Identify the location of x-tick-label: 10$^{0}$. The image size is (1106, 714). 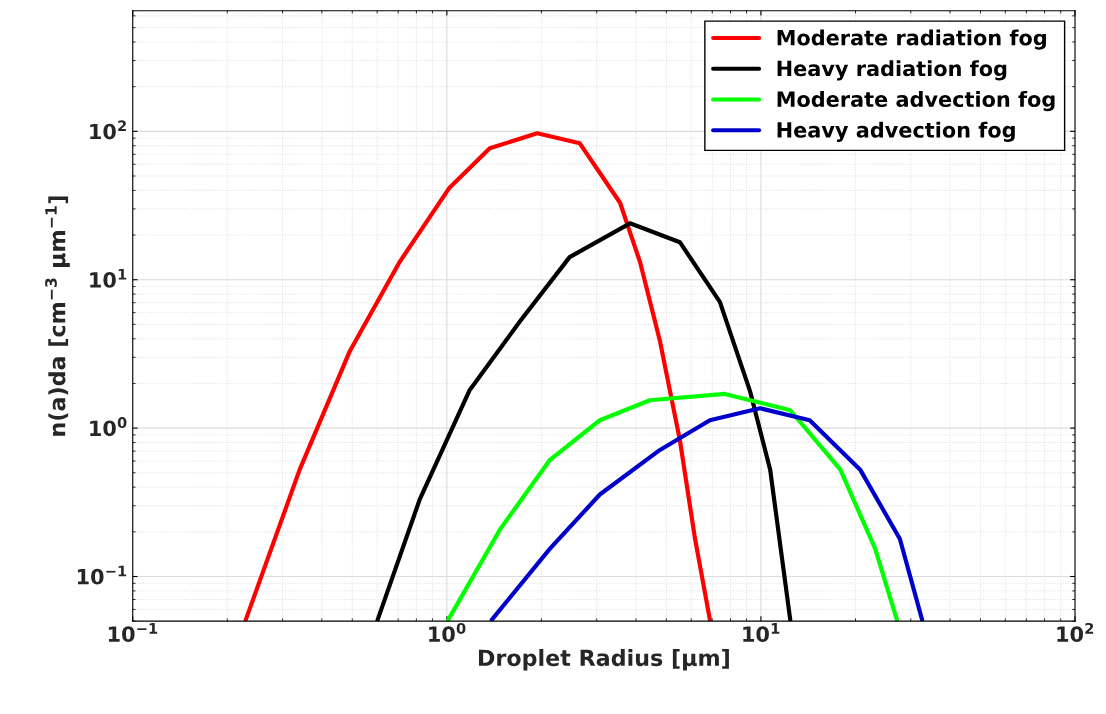
(447, 632).